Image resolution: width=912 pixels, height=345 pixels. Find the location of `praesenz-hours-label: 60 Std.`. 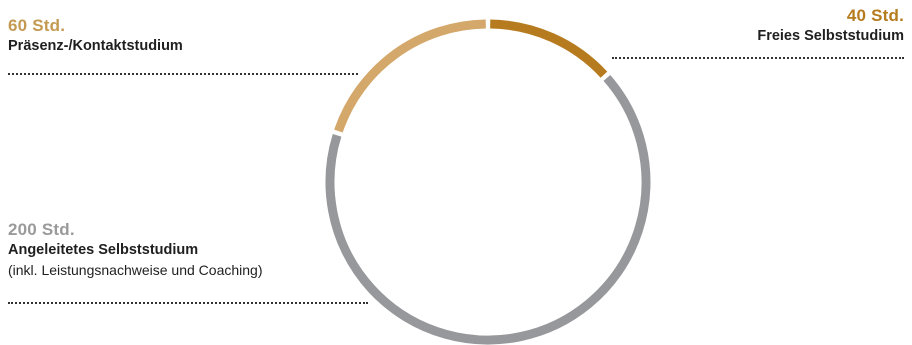

praesenz-hours-label: 60 Std. is located at coordinates (37, 25).